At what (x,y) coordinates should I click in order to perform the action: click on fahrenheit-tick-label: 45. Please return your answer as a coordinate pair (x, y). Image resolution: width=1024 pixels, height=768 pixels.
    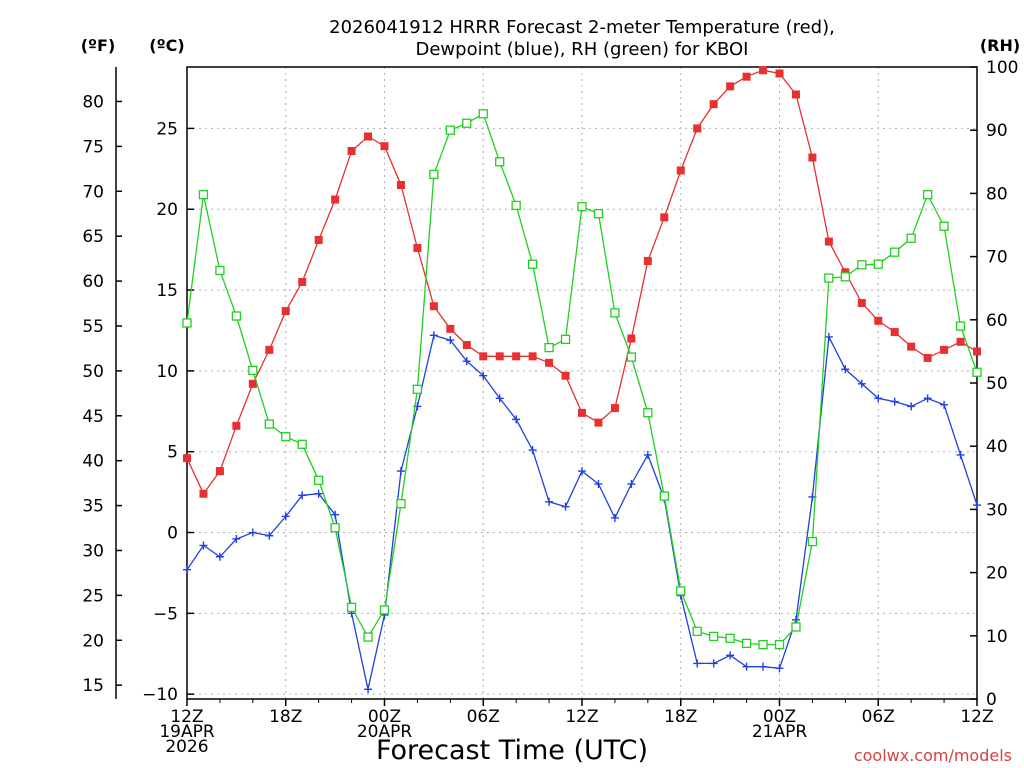
    Looking at the image, I should click on (93, 417).